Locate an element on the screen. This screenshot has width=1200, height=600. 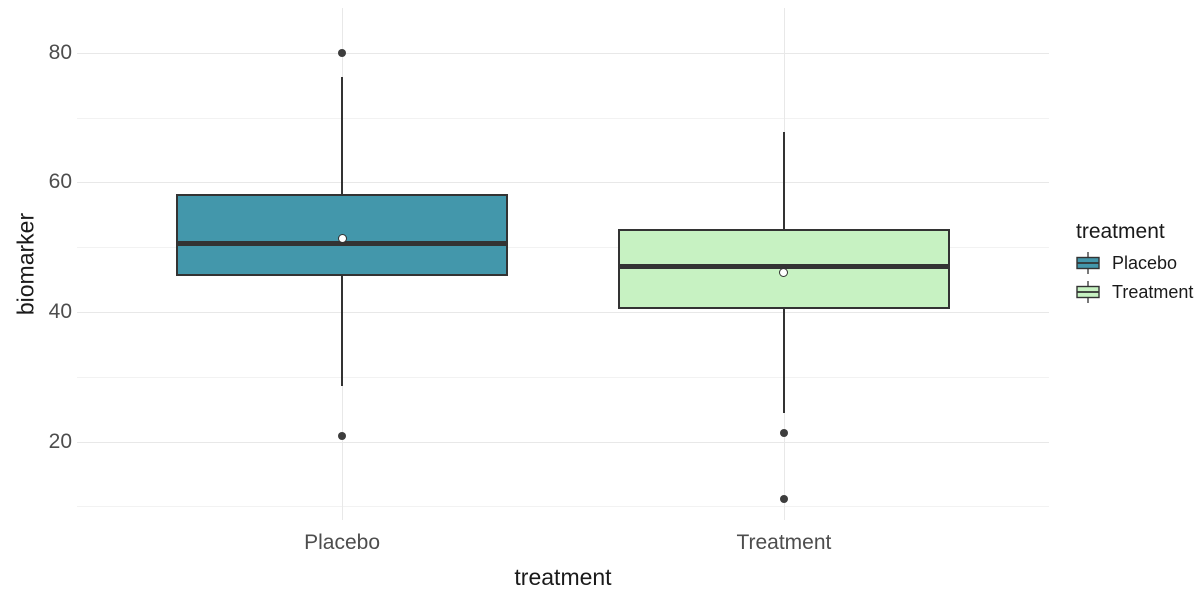
boxplot-box-placebo is located at coordinates (342, 235).